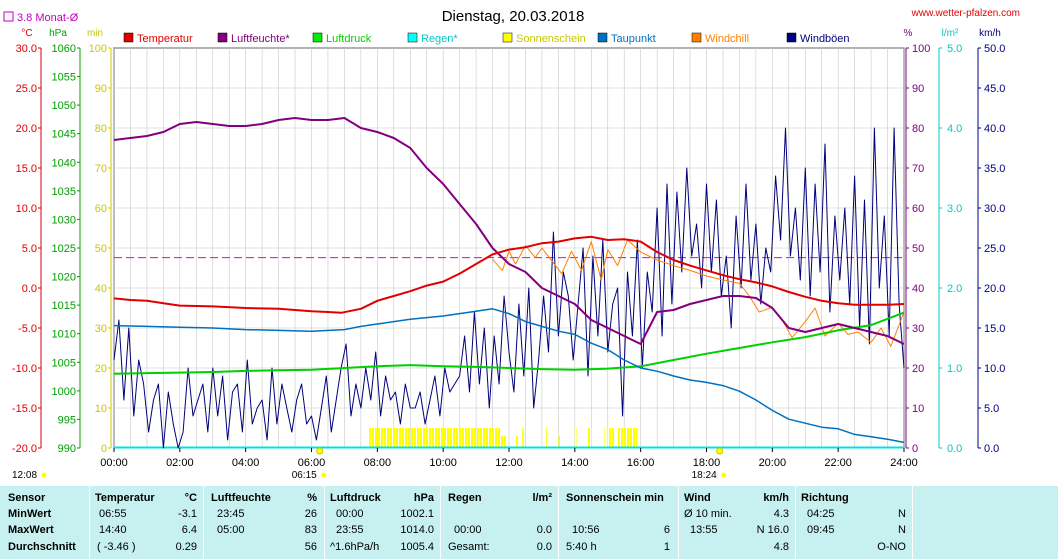 The image size is (1058, 559). Describe the element at coordinates (350, 530) in the screenshot. I see `pressure-max-time: 23:55` at that location.